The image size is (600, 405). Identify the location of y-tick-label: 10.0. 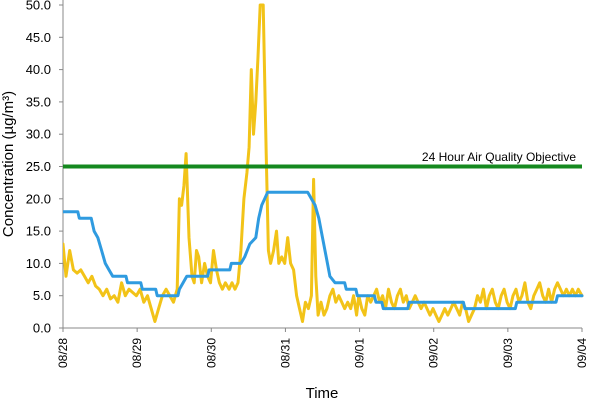
(38, 263).